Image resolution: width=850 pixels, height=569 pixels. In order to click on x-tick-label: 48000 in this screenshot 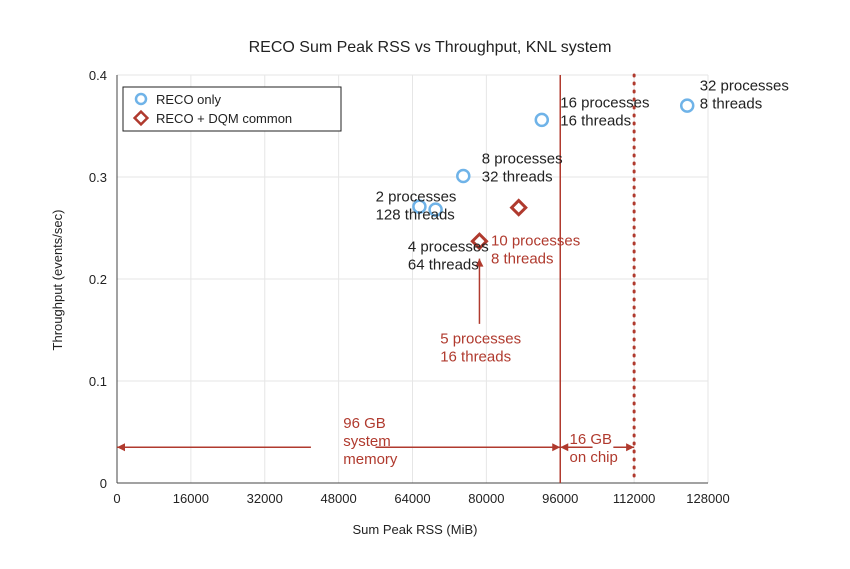, I will do `click(339, 498)`.